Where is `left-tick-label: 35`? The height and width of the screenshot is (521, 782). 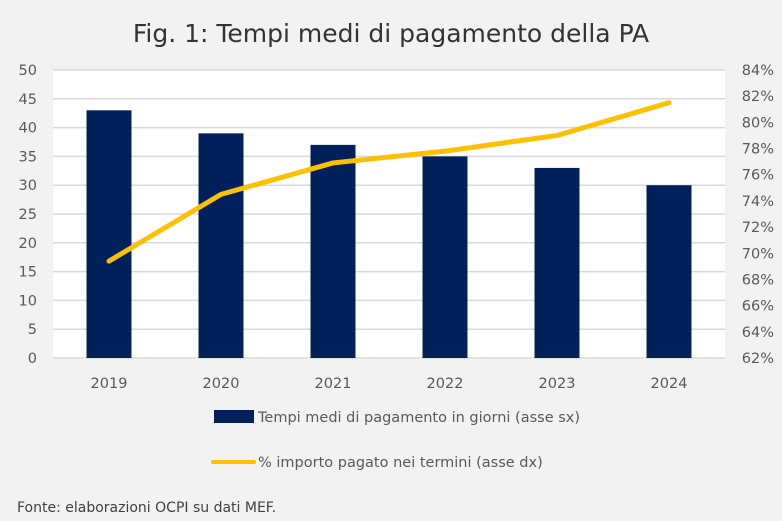
left-tick-label: 35 is located at coordinates (28, 157).